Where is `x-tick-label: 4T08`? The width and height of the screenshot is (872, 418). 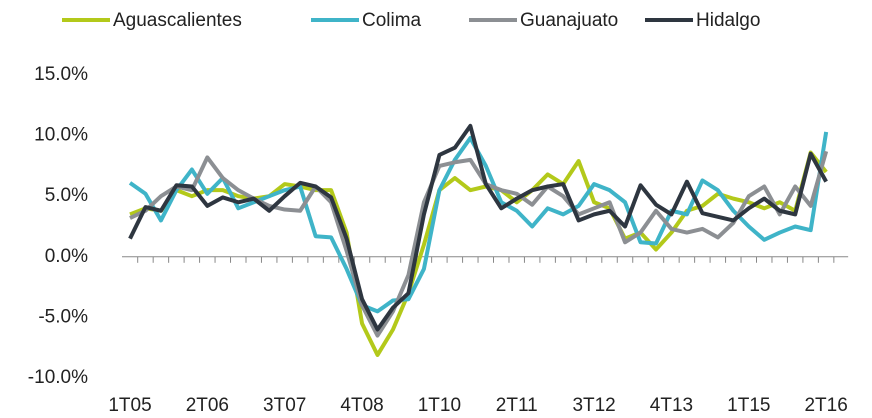 x-tick-label: 4T08 is located at coordinates (361, 405).